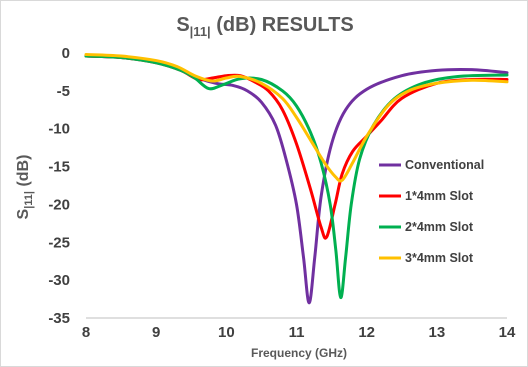 The height and width of the screenshot is (367, 528). Describe the element at coordinates (226, 332) in the screenshot. I see `x-tick-label: 10` at that location.